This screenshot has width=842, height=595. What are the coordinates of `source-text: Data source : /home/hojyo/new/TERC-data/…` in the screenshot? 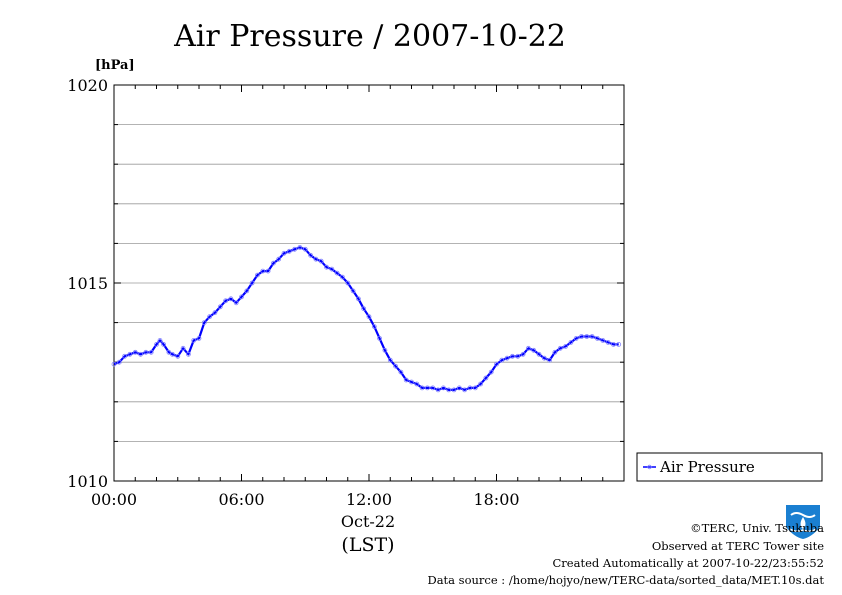 It's located at (625, 580).